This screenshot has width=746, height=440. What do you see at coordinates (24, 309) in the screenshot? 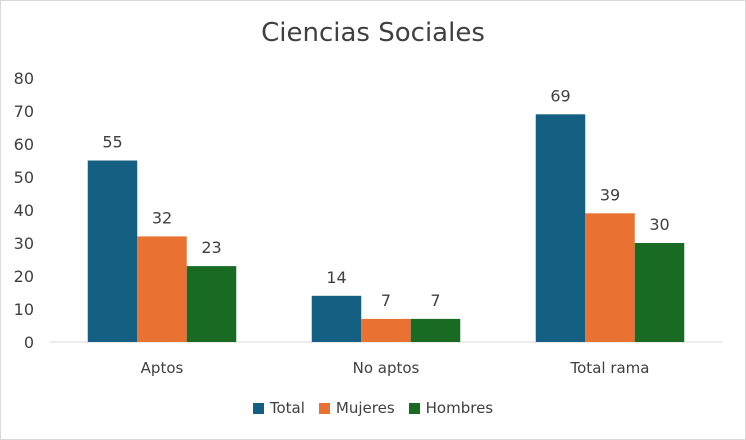
I see `y-tick-label: 10` at bounding box center [24, 309].